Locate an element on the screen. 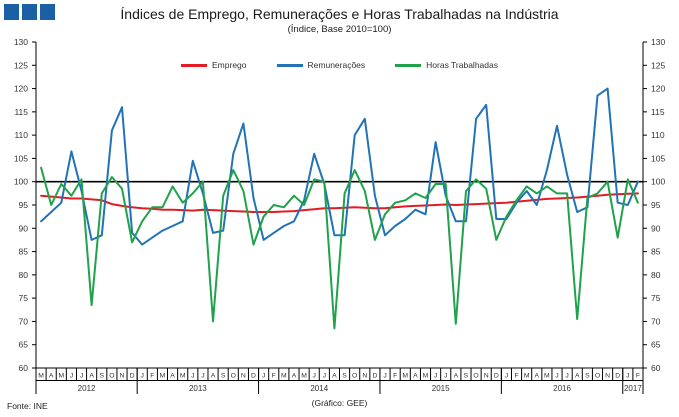  y-axis-label-right: 115 is located at coordinates (658, 112).